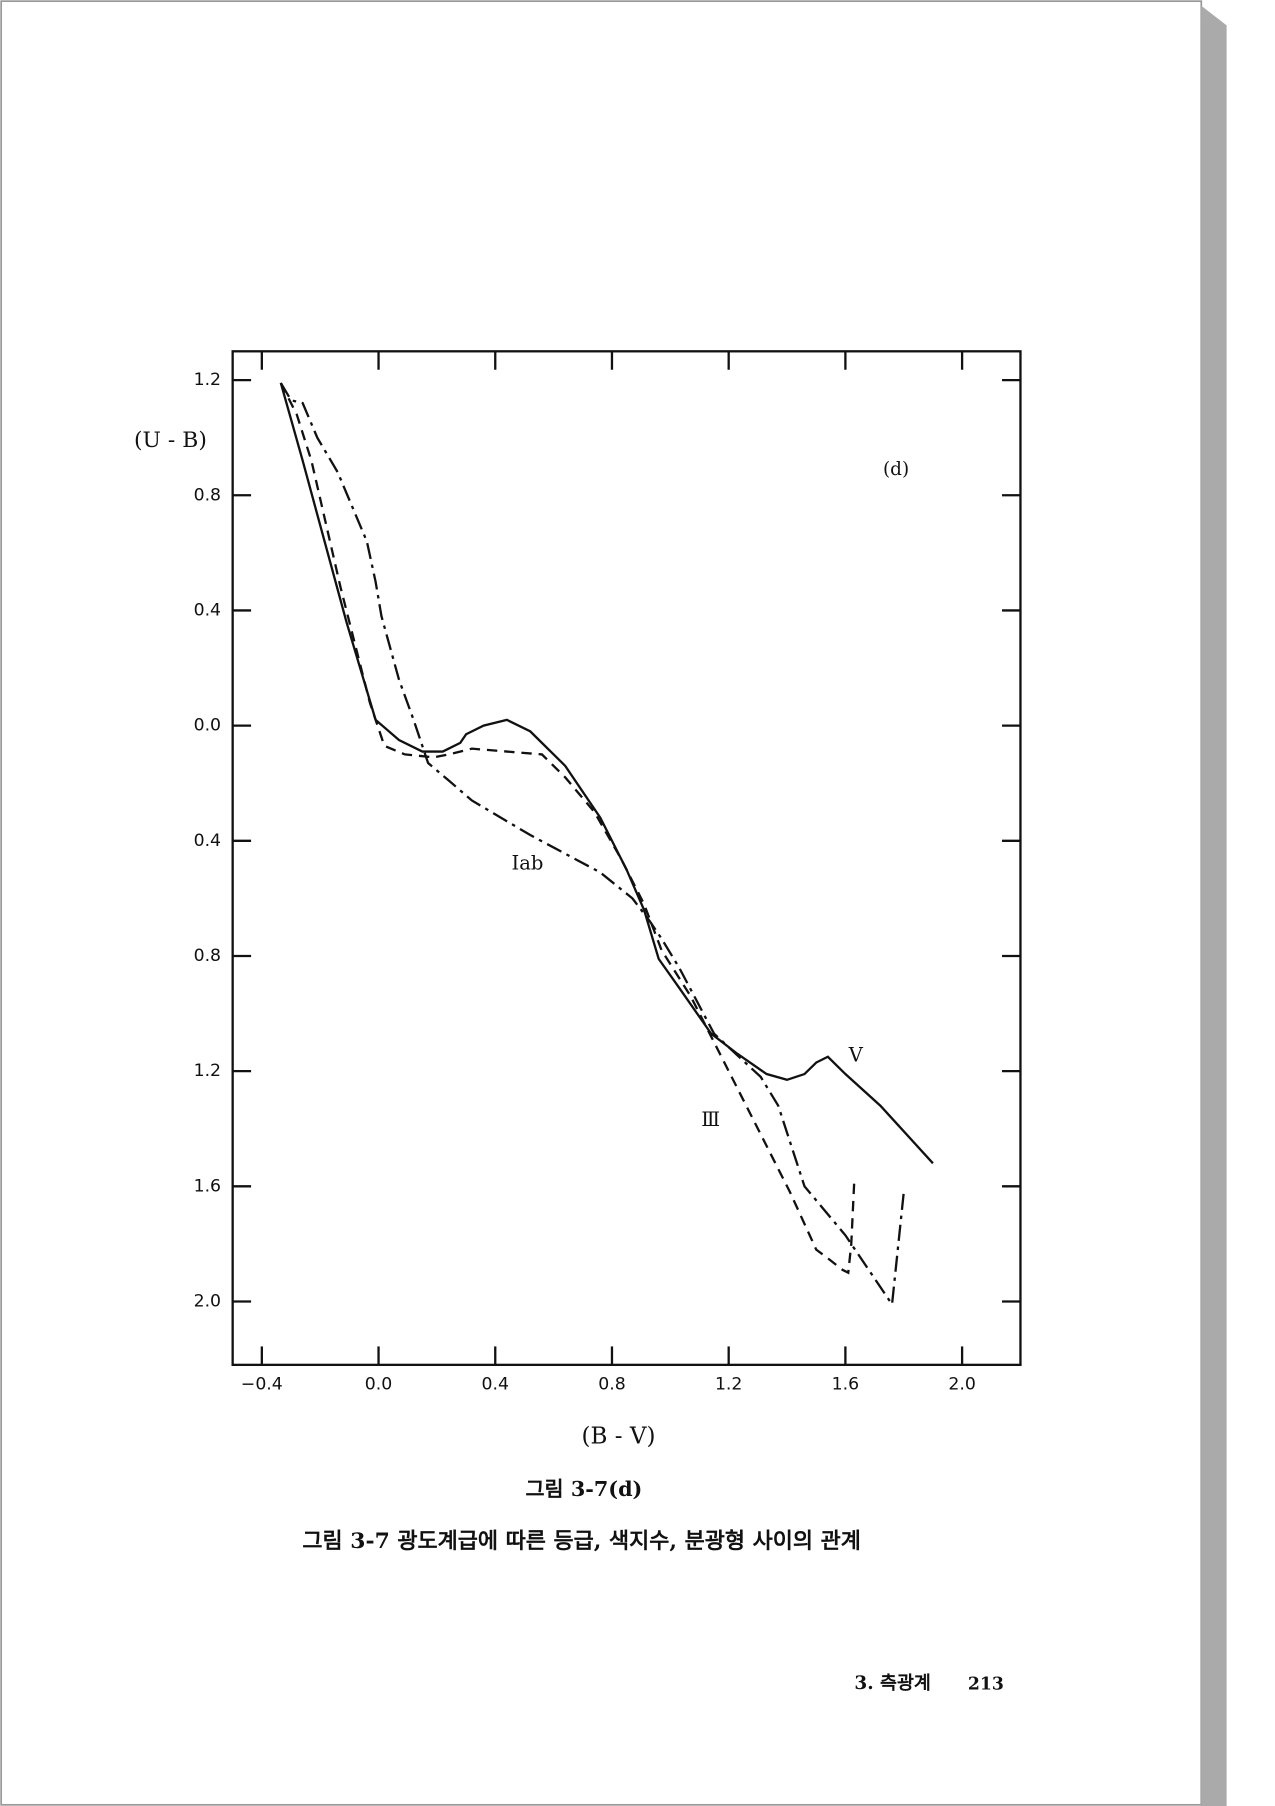 The height and width of the screenshot is (1806, 1275). I want to click on x-tick-label: −0.4, so click(262, 1384).